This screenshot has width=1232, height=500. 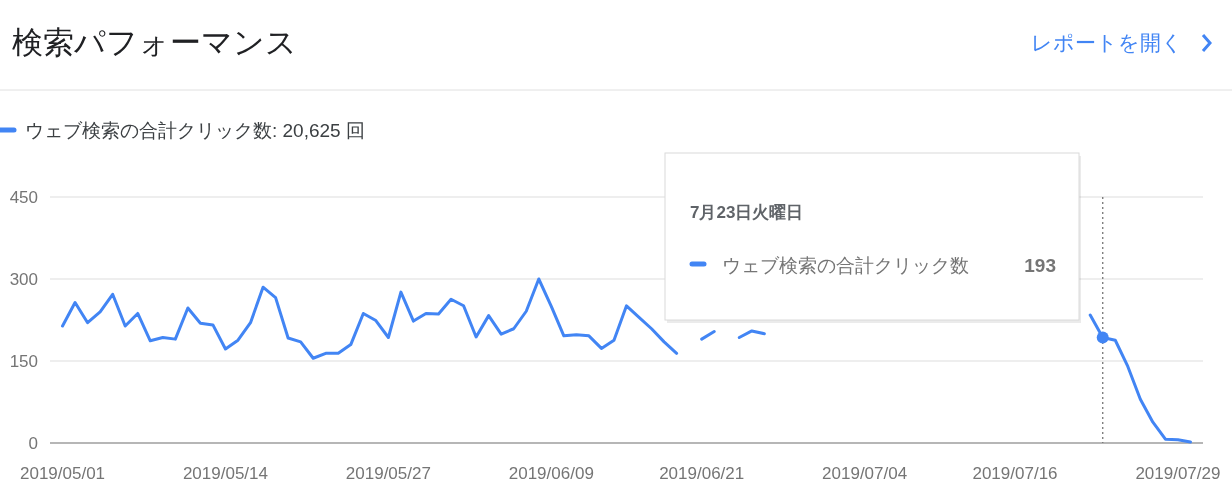 I want to click on x-tick-label: 2019/06/09, so click(x=551, y=473).